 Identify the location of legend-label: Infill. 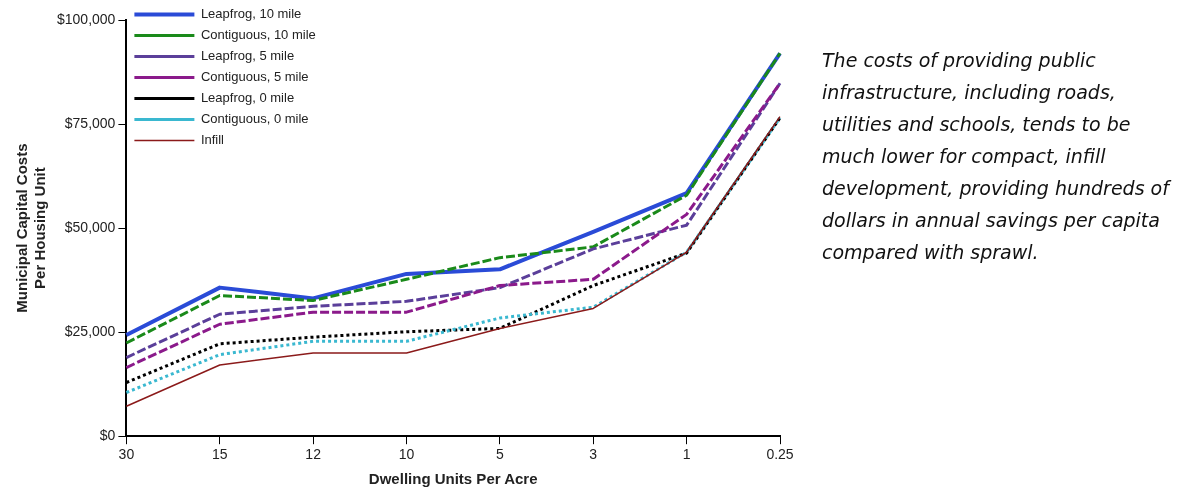
(212, 140).